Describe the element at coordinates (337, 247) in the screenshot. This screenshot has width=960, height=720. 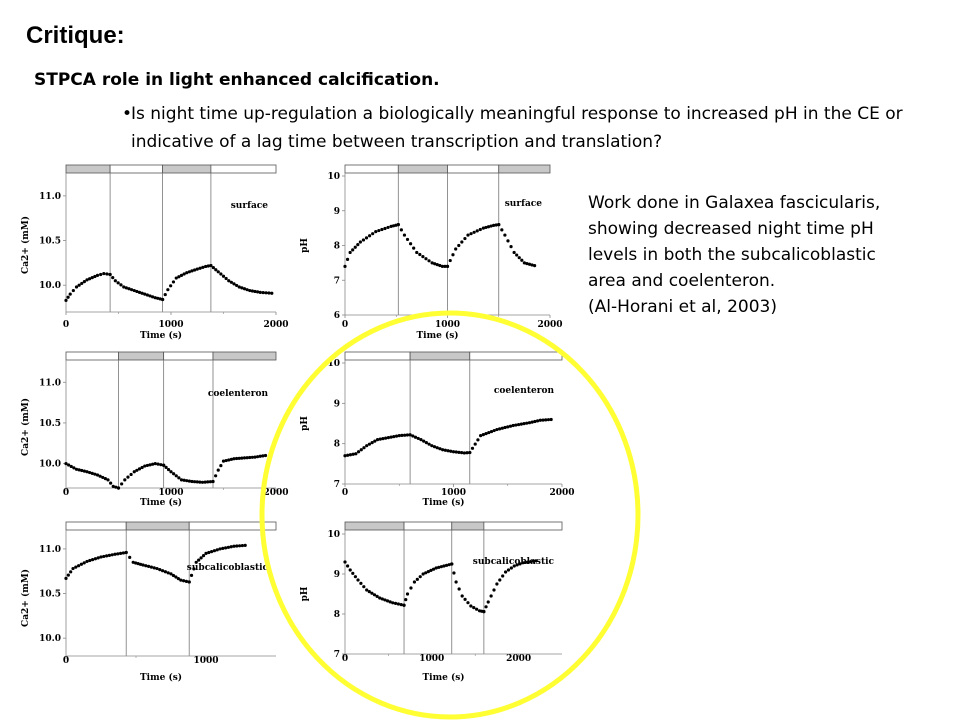
I see `y-tick-label: 8` at that location.